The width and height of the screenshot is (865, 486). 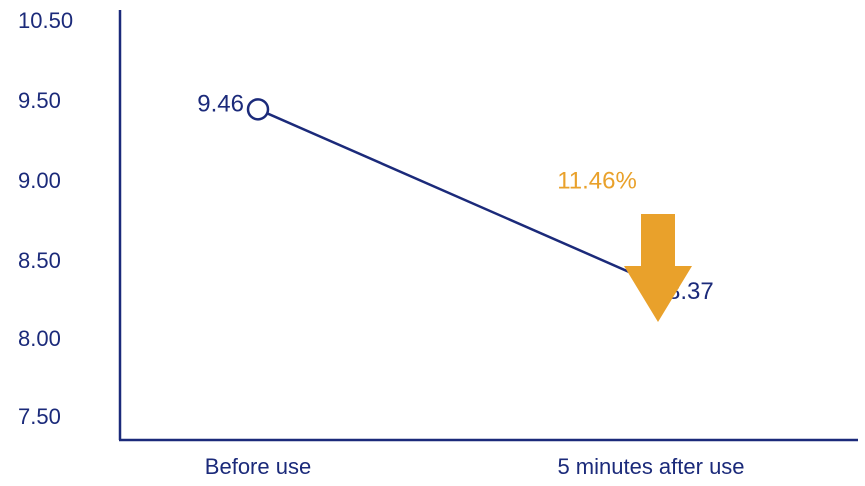 What do you see at coordinates (39, 180) in the screenshot?
I see `y-tick-label: 9.00` at bounding box center [39, 180].